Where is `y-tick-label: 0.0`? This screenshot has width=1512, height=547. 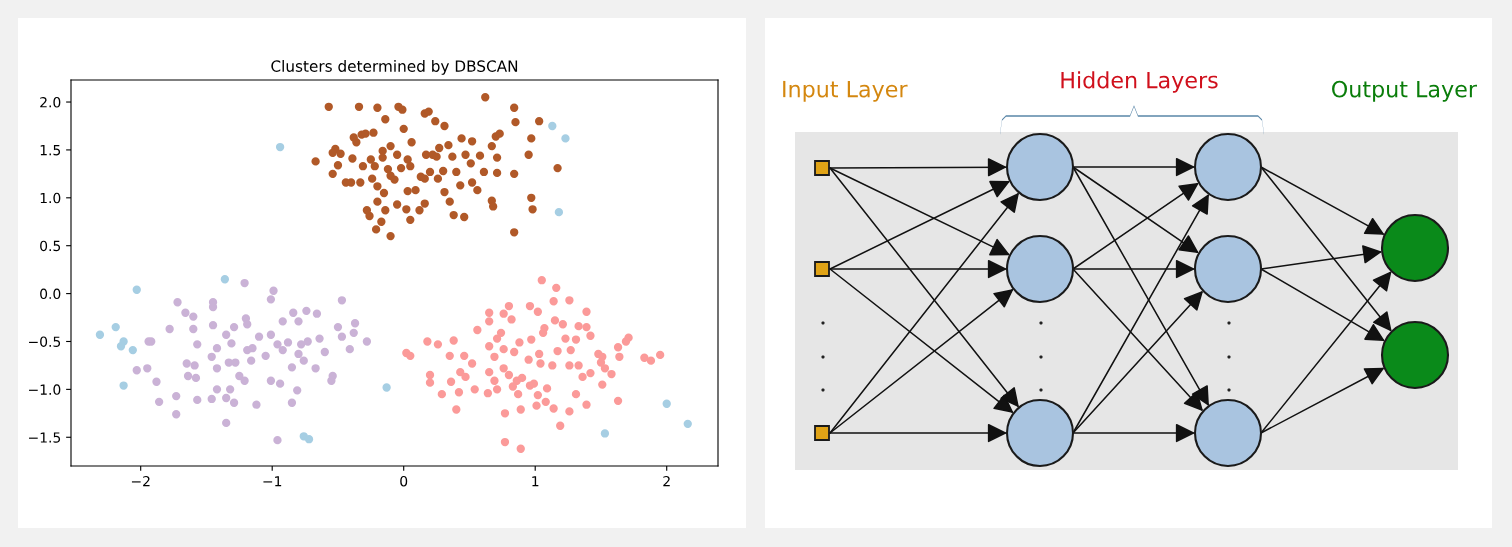 y-tick-label: 0.0 is located at coordinates (50, 294).